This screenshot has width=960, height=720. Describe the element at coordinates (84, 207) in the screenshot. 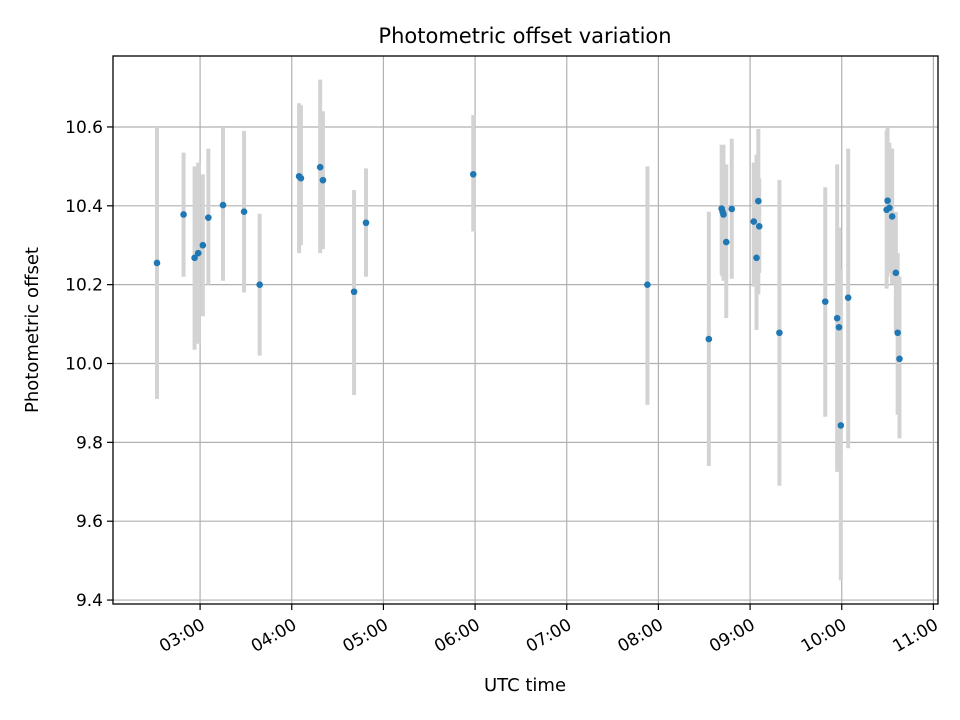

I see `y-tick-label-5: 10.4` at that location.